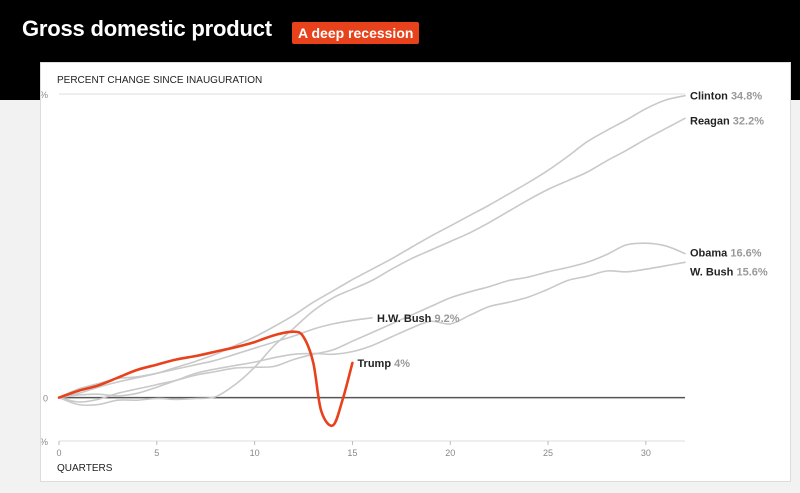  What do you see at coordinates (402, 364) in the screenshot?
I see `series-value: 4%` at bounding box center [402, 364].